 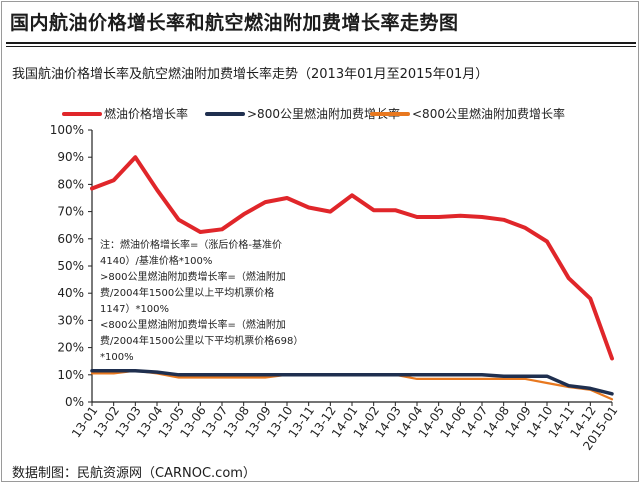 I want to click on y-tick-label: 70%, so click(x=70, y=212).